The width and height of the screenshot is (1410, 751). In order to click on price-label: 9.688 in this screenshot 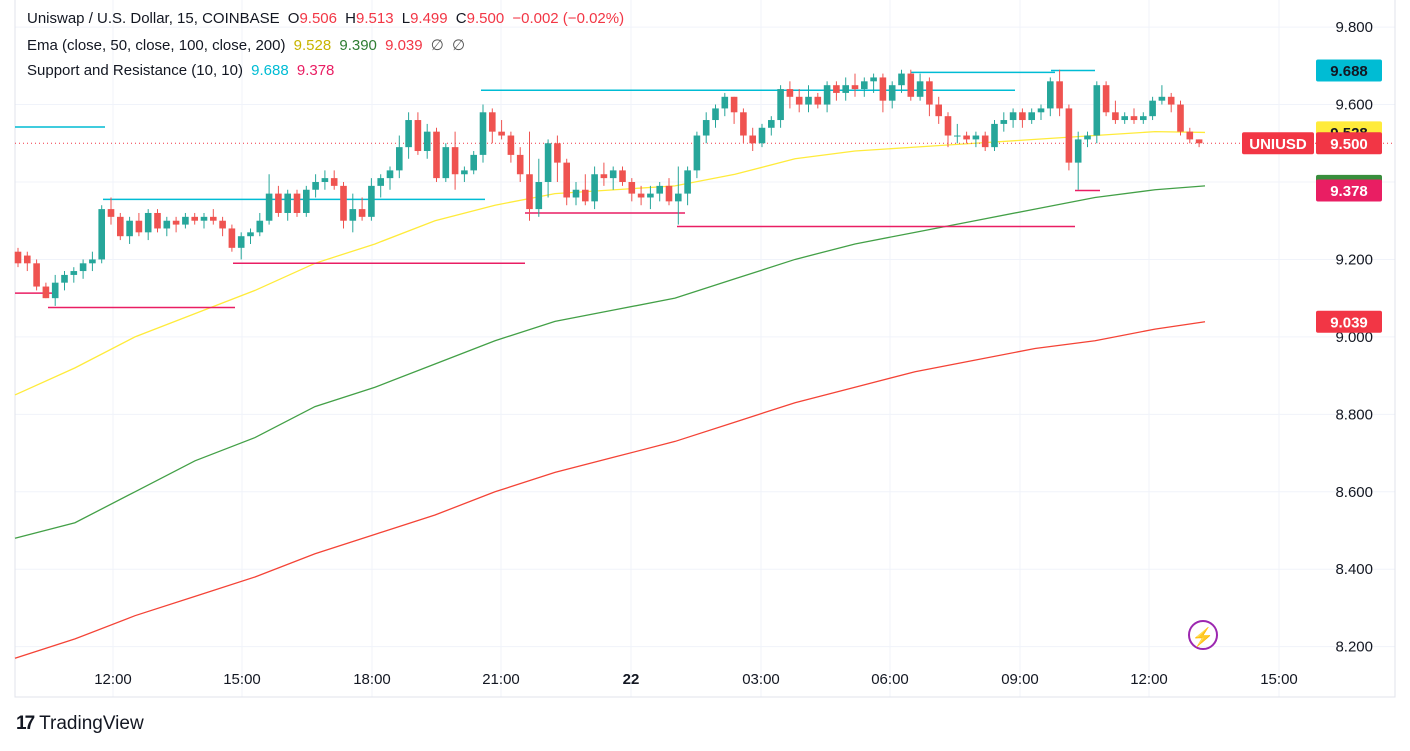, I will do `click(1349, 71)`.